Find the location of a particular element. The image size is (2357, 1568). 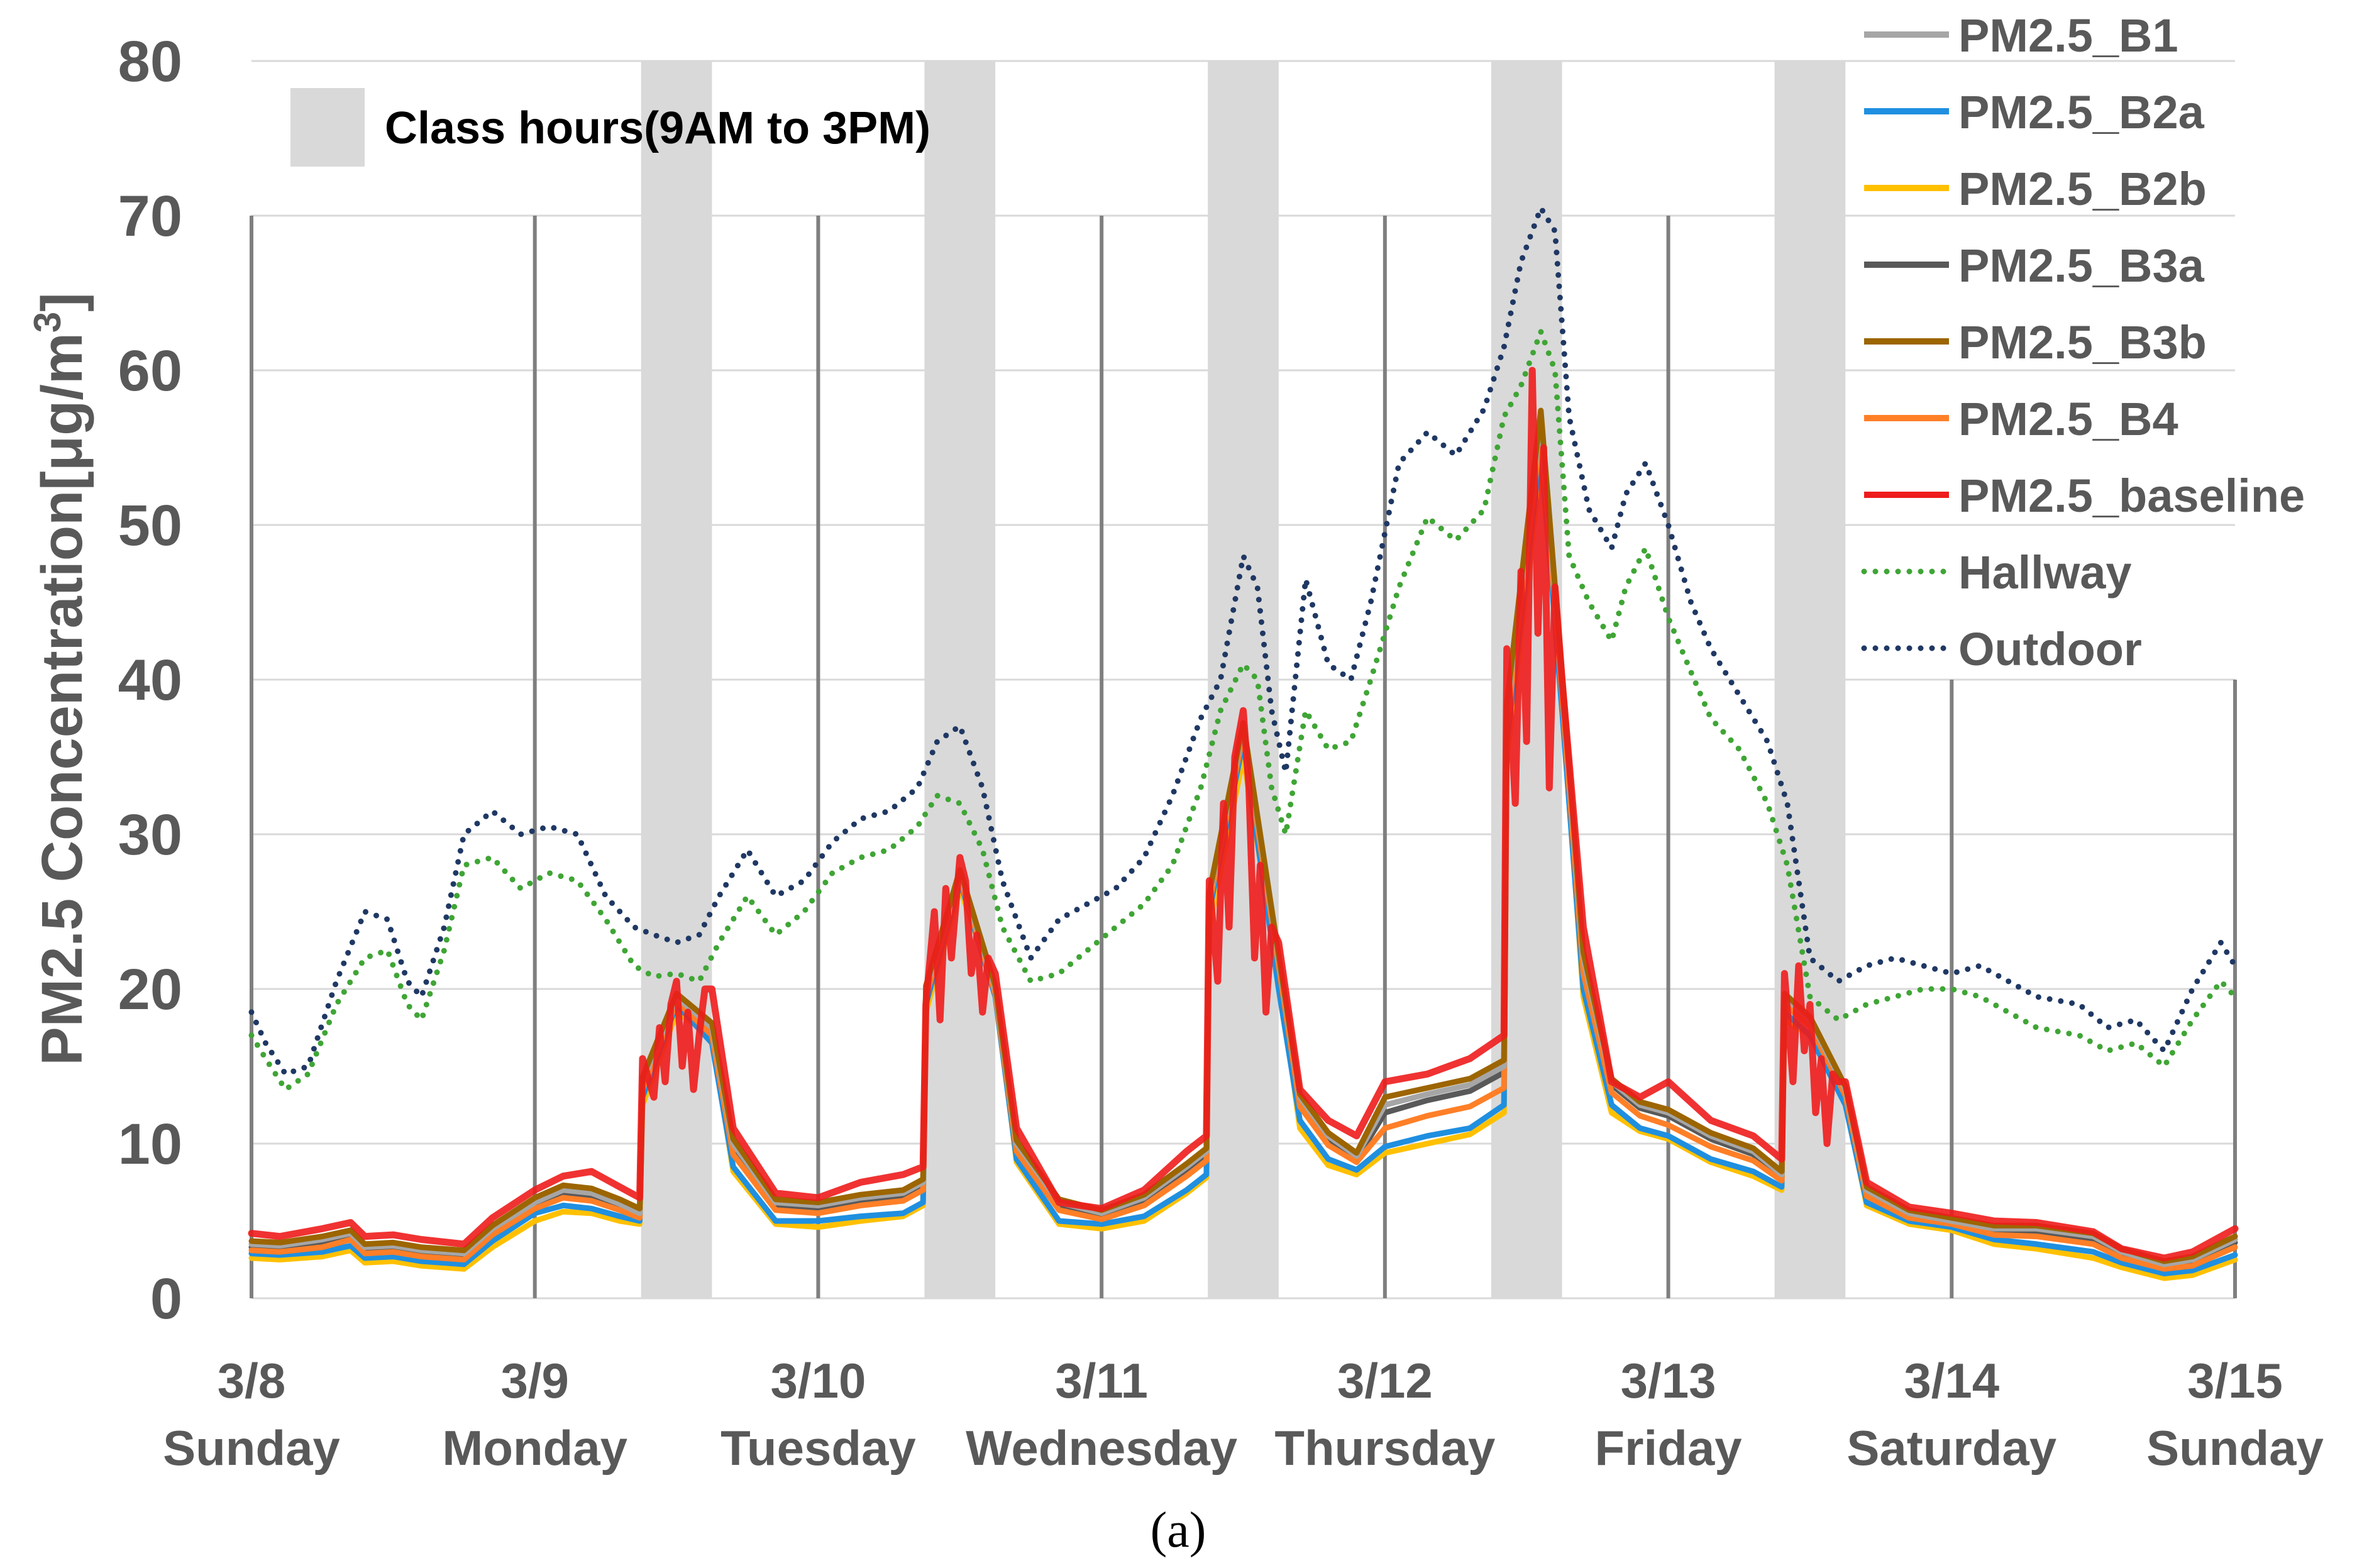

legend-label-pm2-5-b1: PM2.5_B1 is located at coordinates (2068, 35).